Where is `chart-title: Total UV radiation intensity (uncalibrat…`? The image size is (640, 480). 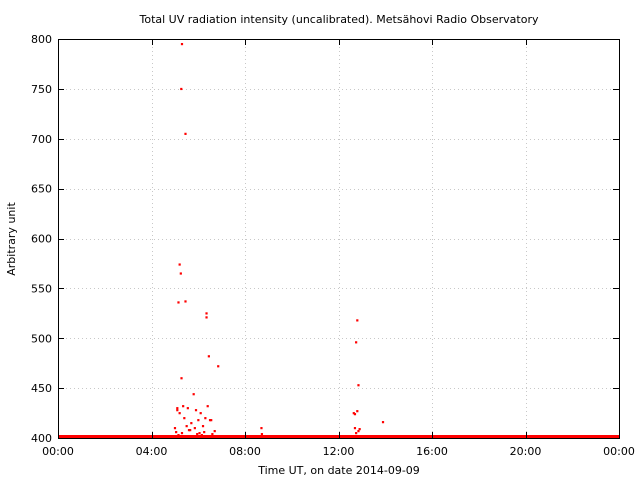 chart-title: Total UV radiation intensity (uncalibrat… is located at coordinates (339, 19).